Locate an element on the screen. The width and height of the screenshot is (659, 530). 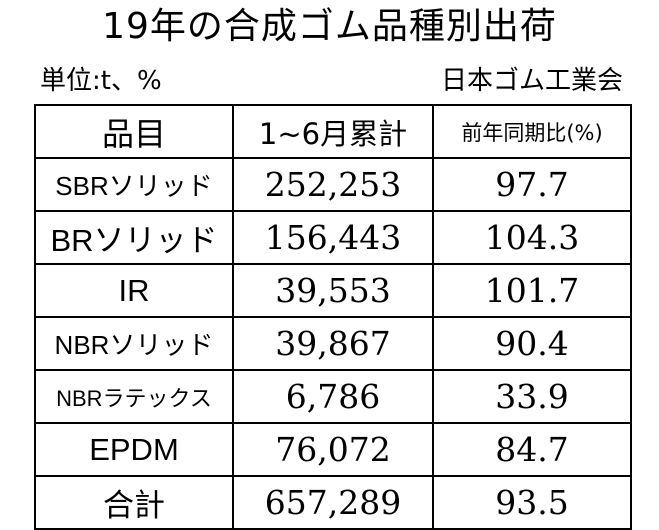
row-name: IR is located at coordinates (134, 290).